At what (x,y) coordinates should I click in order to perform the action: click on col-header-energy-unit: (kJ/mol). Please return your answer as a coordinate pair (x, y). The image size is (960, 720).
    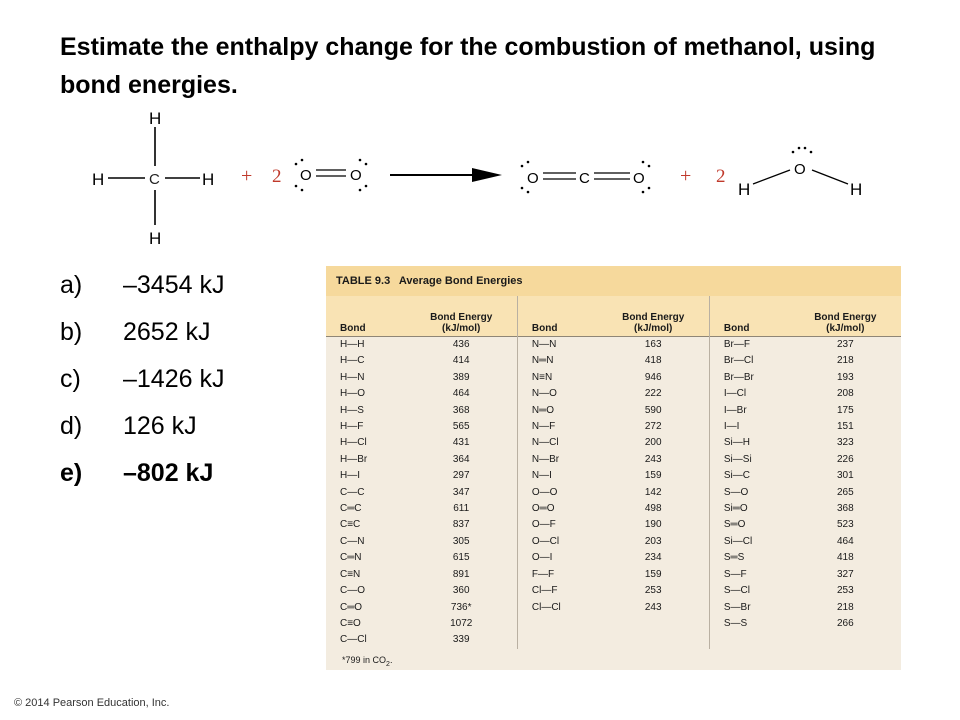
    Looking at the image, I should click on (845, 328).